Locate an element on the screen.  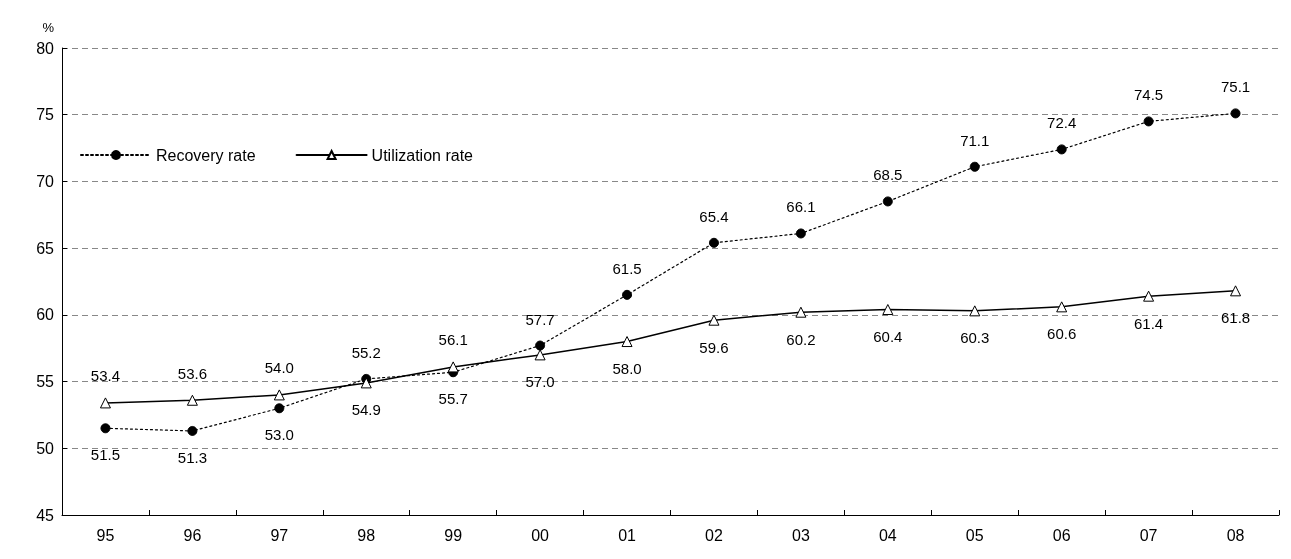
x-tick-label: 04 is located at coordinates (887, 535).